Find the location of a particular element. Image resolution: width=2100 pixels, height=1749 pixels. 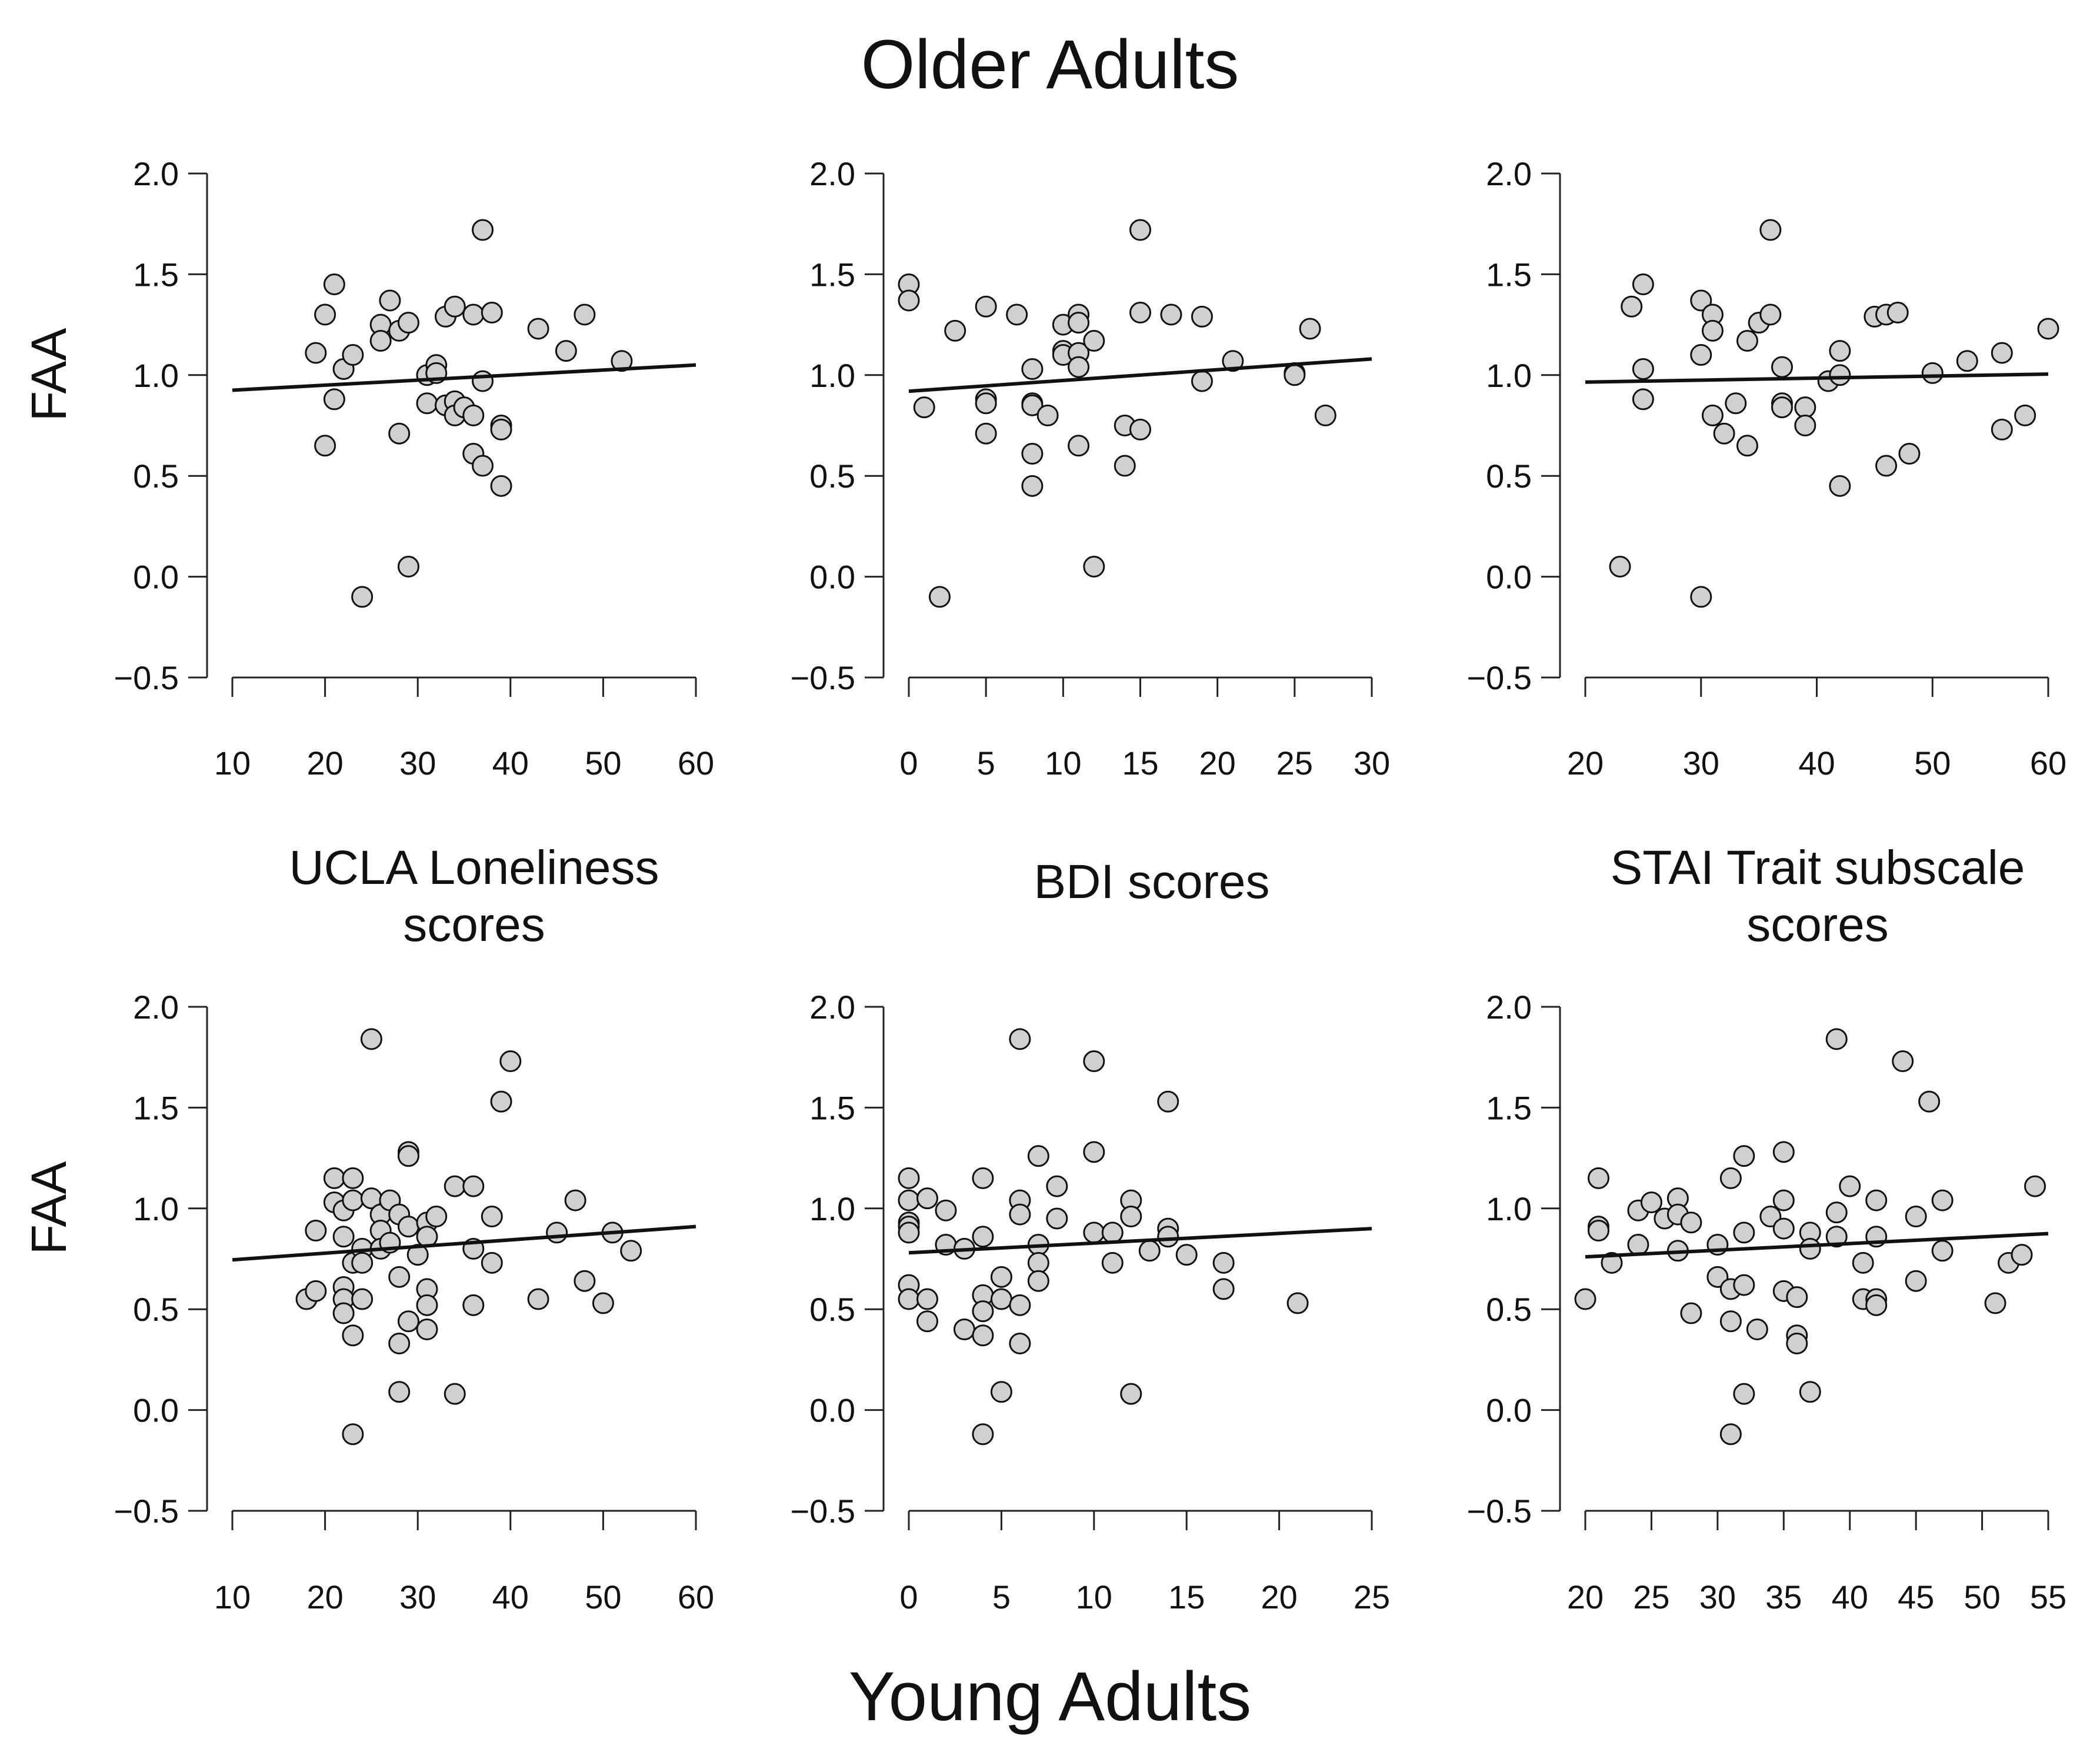

x-tick-label: 40 is located at coordinates (511, 763).